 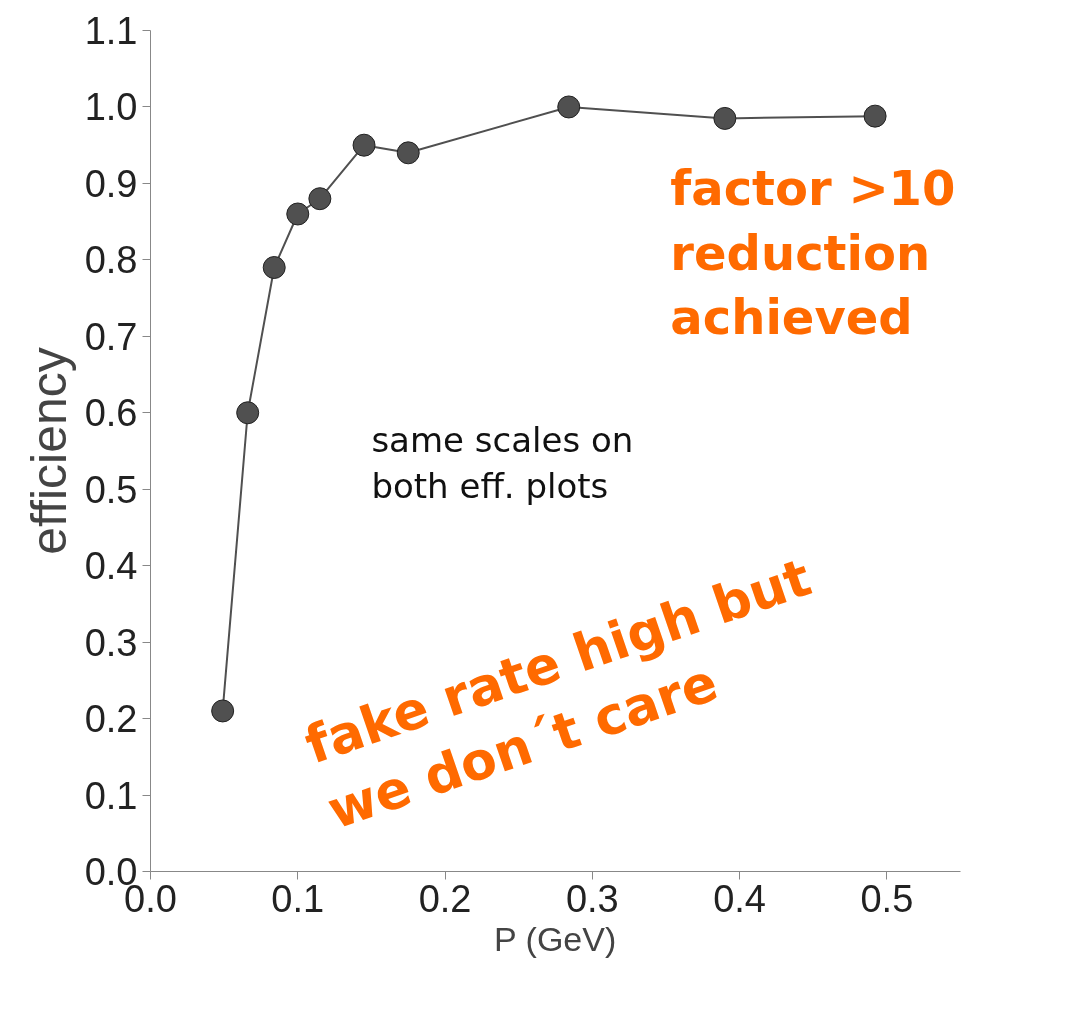 What do you see at coordinates (111, 719) in the screenshot?
I see `y-tick-label: 0.2` at bounding box center [111, 719].